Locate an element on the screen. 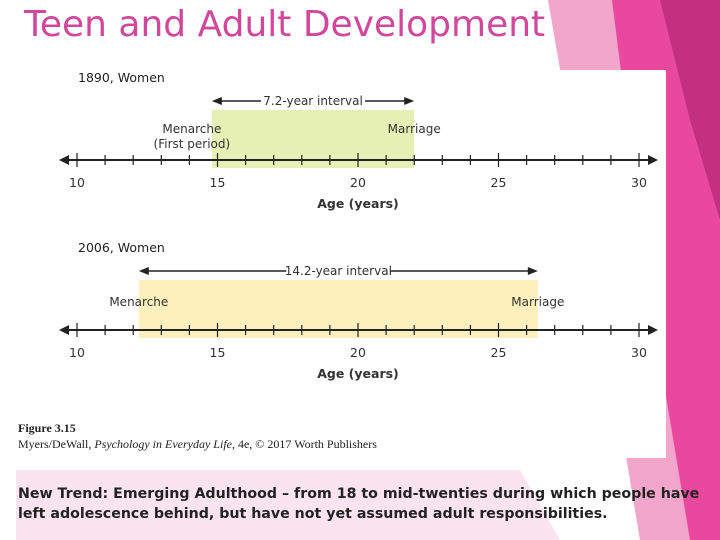 The width and height of the screenshot is (720, 540). panel-label: 2006, Women is located at coordinates (121, 247).